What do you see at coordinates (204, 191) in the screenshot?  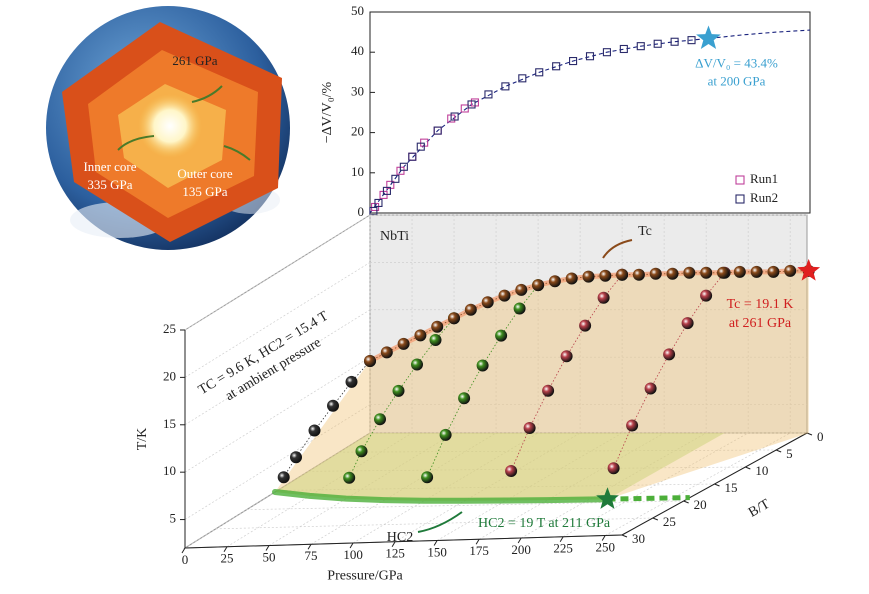 I see `earth-label: 135 GPa` at bounding box center [204, 191].